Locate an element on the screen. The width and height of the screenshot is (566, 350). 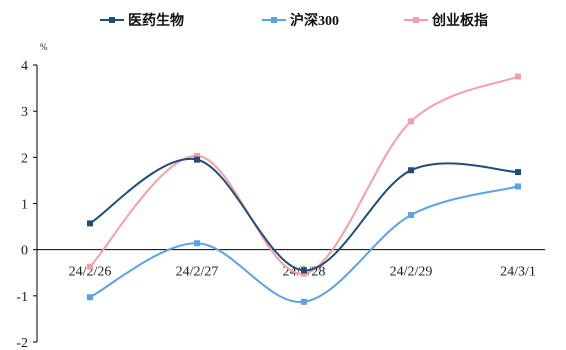
legend: 医药生物 沪深300 创业板指 is located at coordinates (294, 20).